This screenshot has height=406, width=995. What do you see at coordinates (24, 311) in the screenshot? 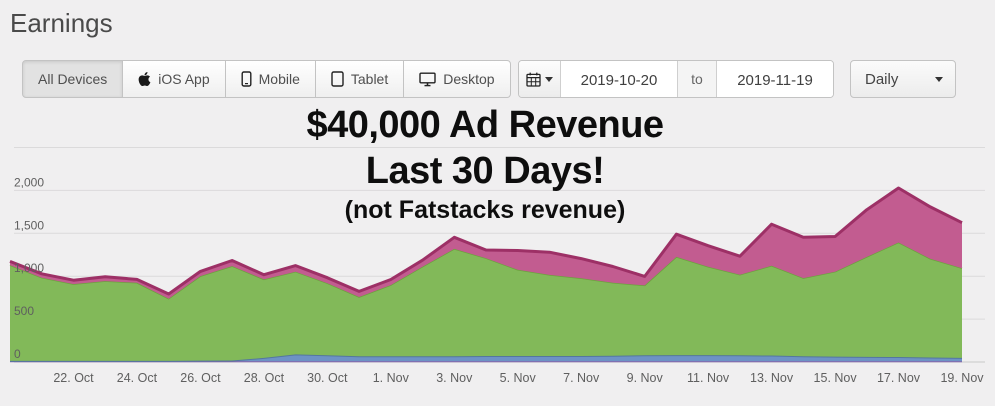
I see `svg-text: 500` at bounding box center [24, 311].